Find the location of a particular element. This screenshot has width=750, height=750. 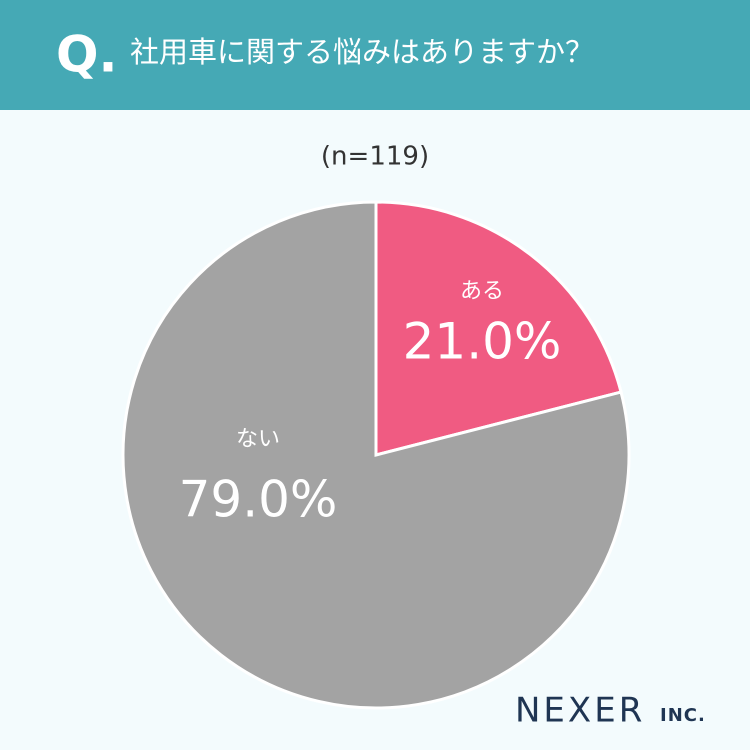

slice-name: ない is located at coordinates (258, 439).